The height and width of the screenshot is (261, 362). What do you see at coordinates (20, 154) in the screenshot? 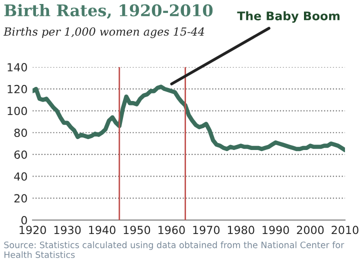
I see `y-tick-label: 60` at bounding box center [20, 154].